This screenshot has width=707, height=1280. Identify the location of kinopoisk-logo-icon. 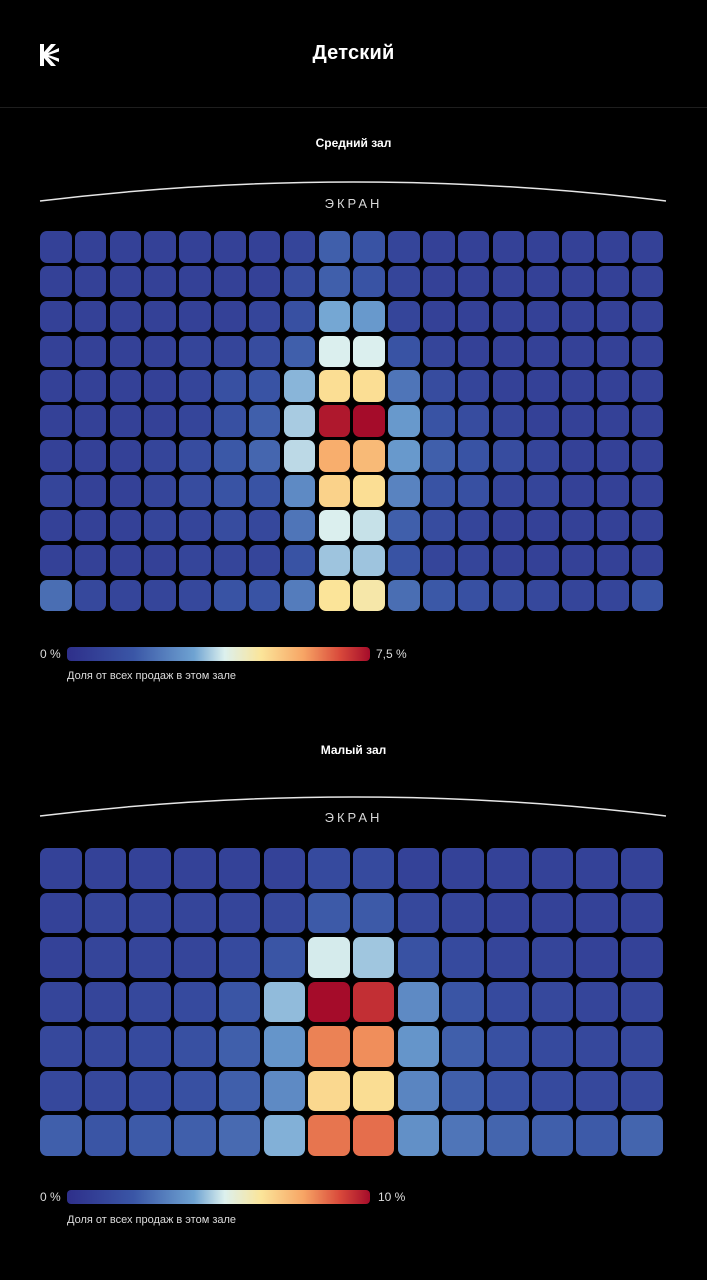
(50, 55).